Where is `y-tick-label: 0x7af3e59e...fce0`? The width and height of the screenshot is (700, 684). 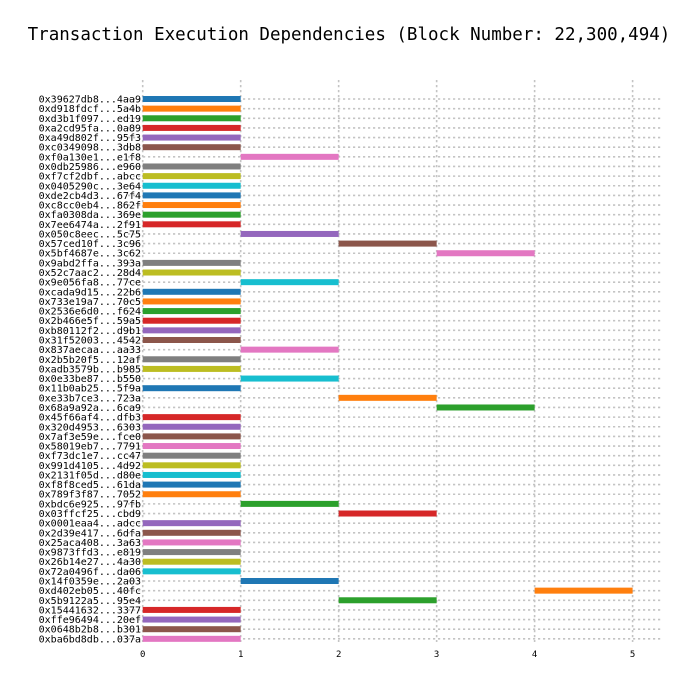
y-tick-label: 0x7af3e59e...fce0 is located at coordinates (90, 437).